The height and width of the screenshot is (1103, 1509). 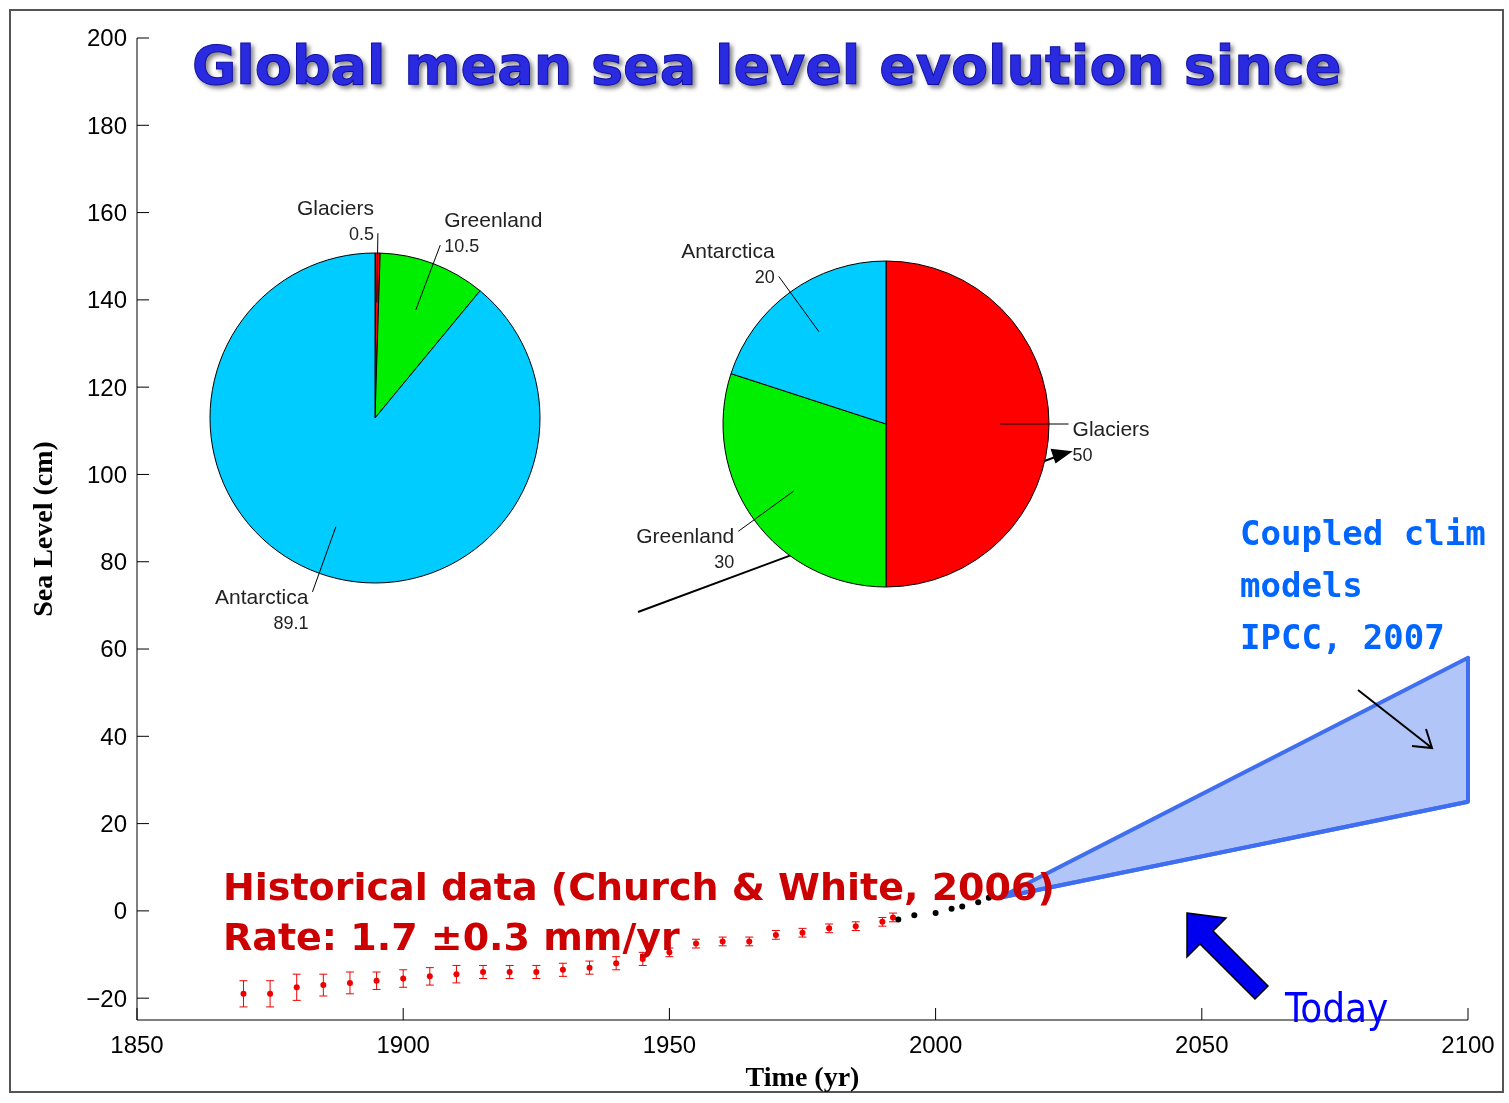 What do you see at coordinates (42, 529) in the screenshot?
I see `y-axis-title: Sea Level (cm)` at bounding box center [42, 529].